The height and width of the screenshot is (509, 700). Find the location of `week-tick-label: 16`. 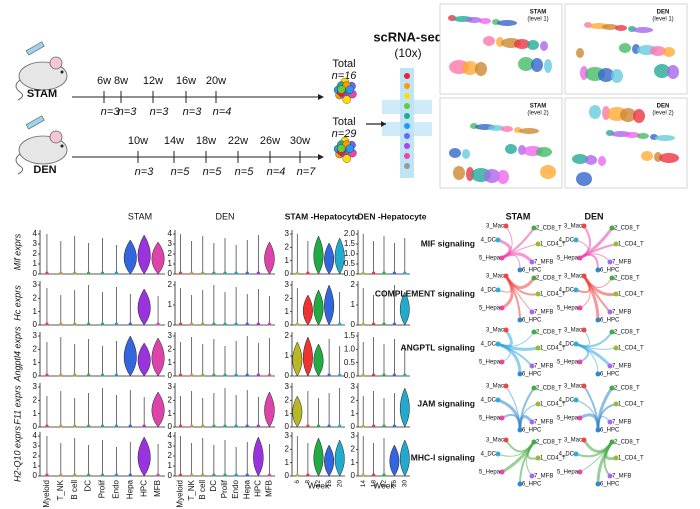

week-tick-label: 16 is located at coordinates (329, 484).